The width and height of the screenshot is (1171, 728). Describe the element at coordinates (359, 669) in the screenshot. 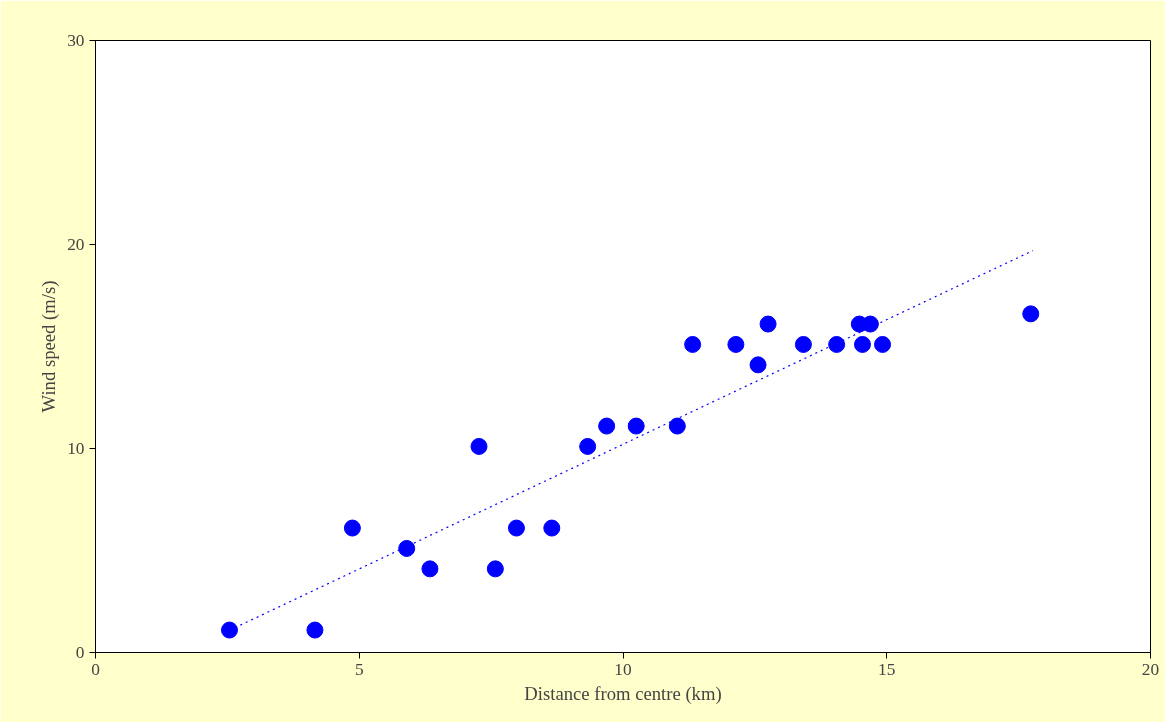

I see `x-tick-label: 5` at that location.